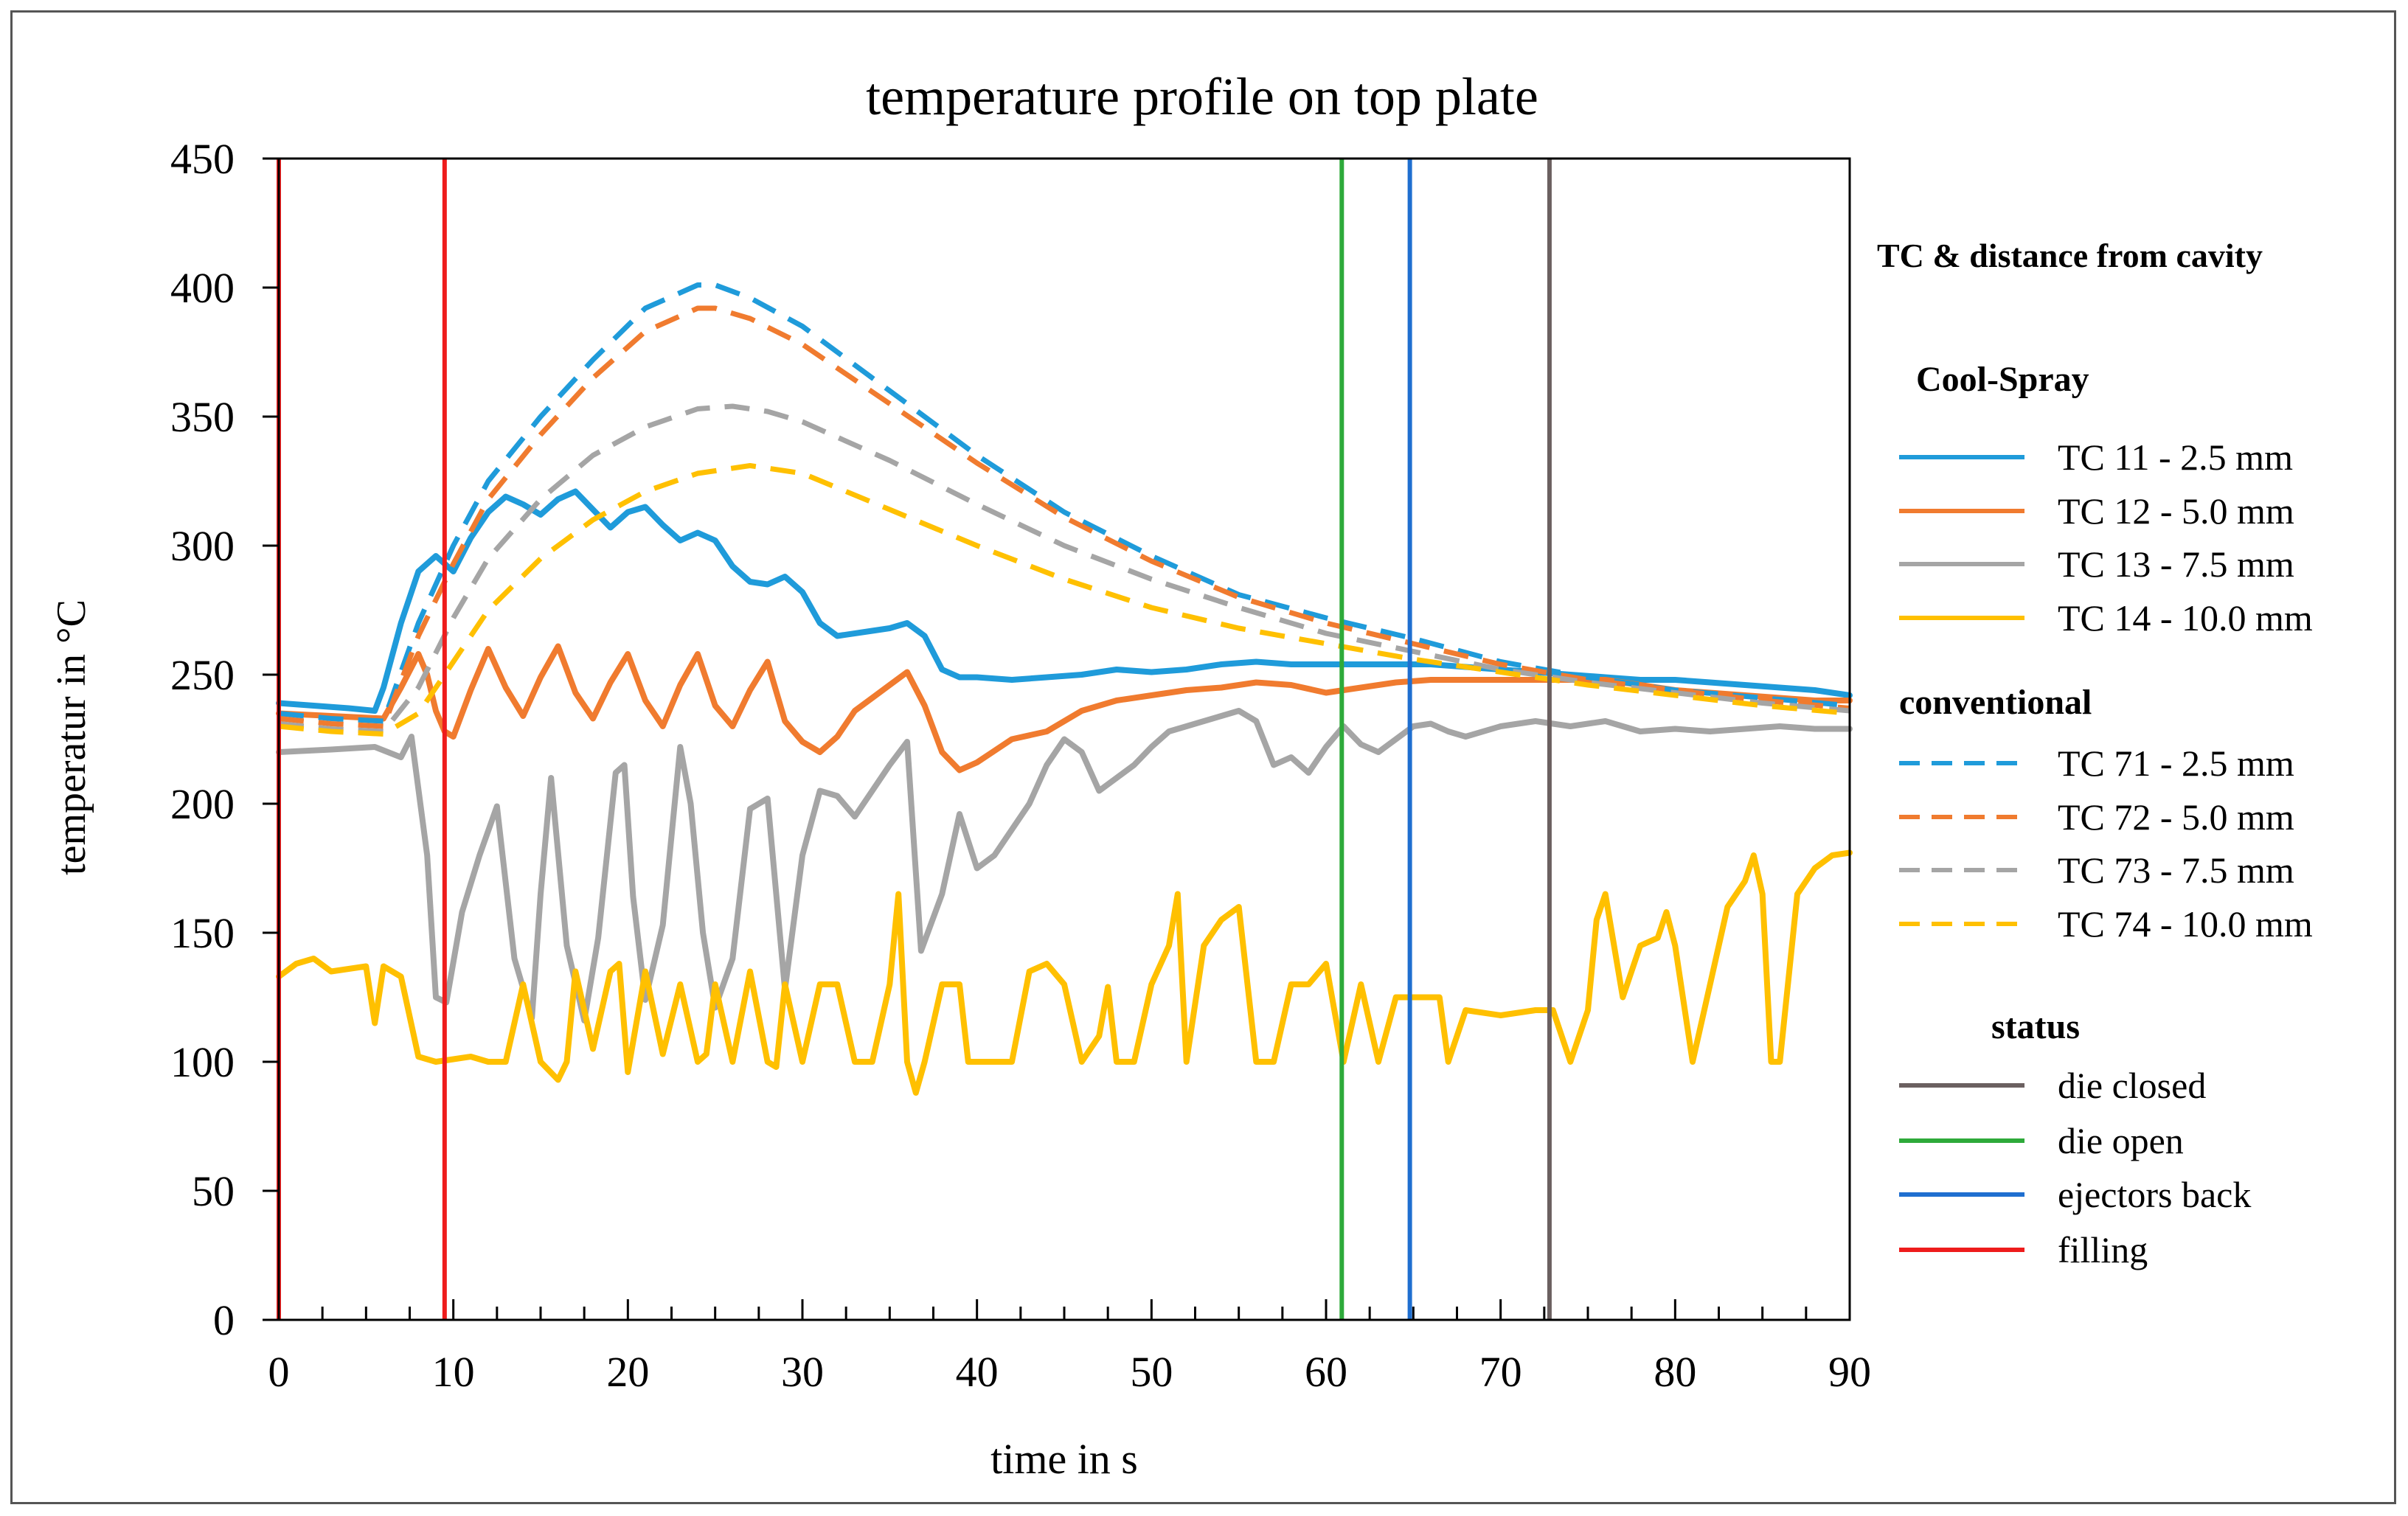 This screenshot has width=2408, height=1516. What do you see at coordinates (802, 1372) in the screenshot?
I see `x-tick-label: 30` at bounding box center [802, 1372].